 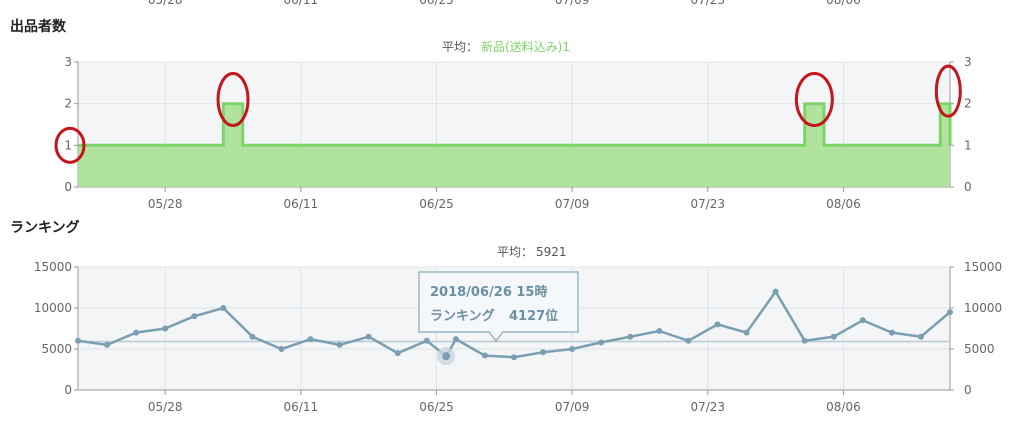 What do you see at coordinates (707, 3) in the screenshot?
I see `top-cut-tick-label: 07/23` at bounding box center [707, 3].